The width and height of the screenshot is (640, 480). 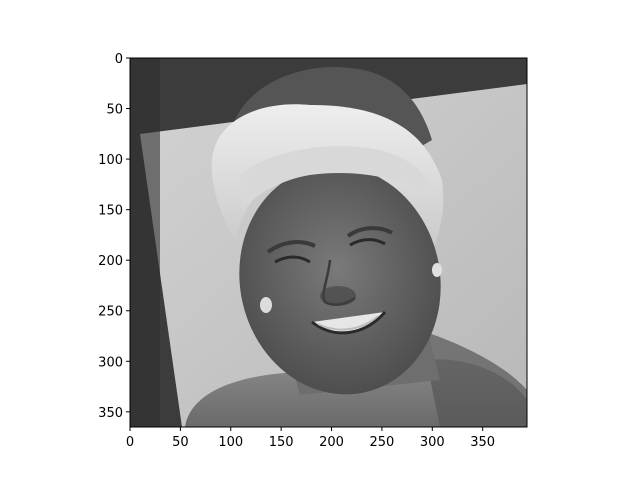 I want to click on y-tick-label: 50, so click(x=114, y=110).